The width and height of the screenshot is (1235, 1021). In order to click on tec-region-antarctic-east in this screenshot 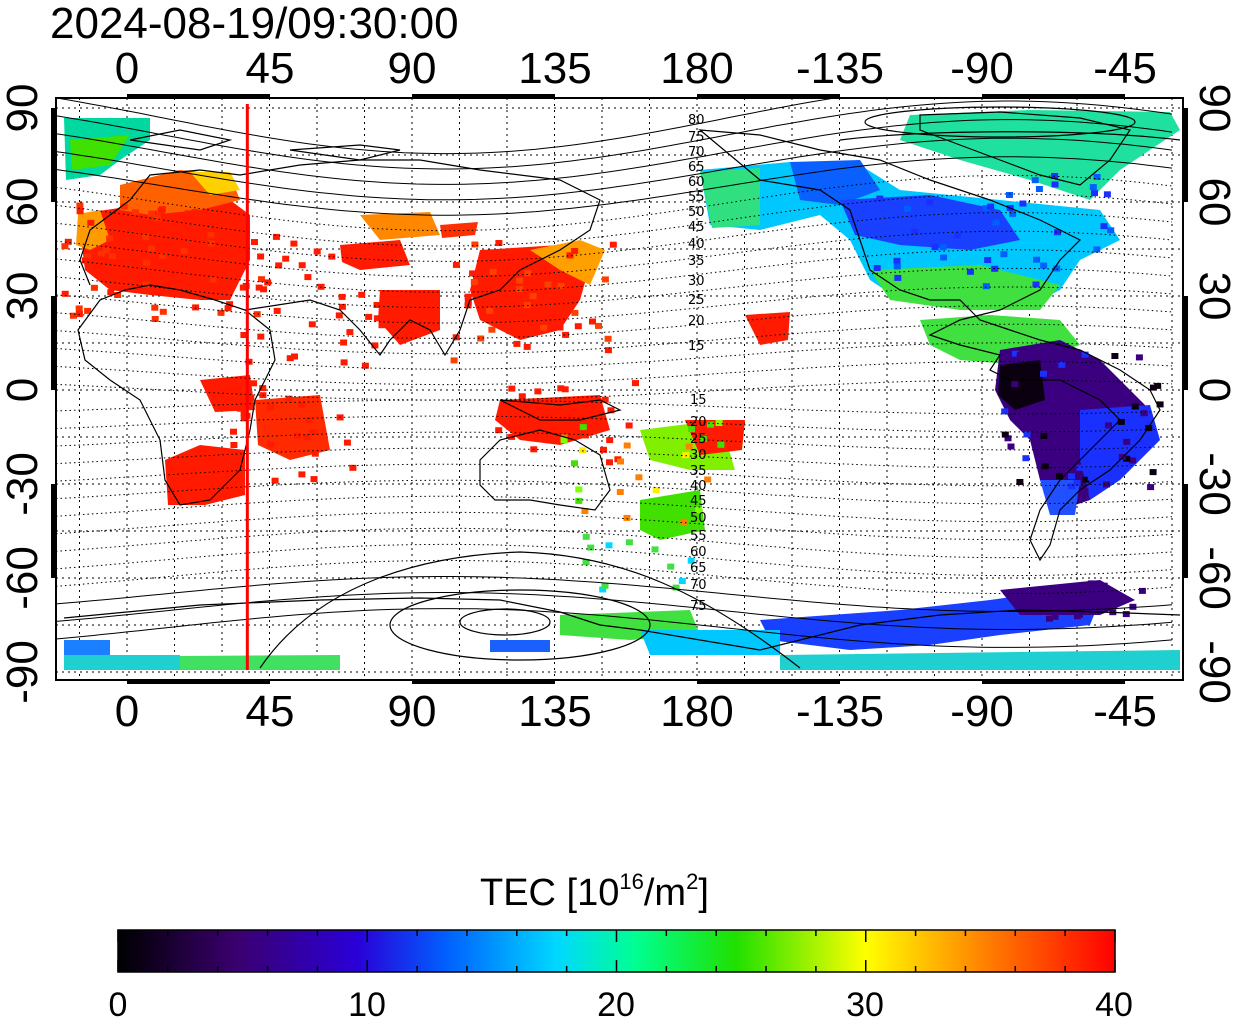, I will do `click(980, 660)`.